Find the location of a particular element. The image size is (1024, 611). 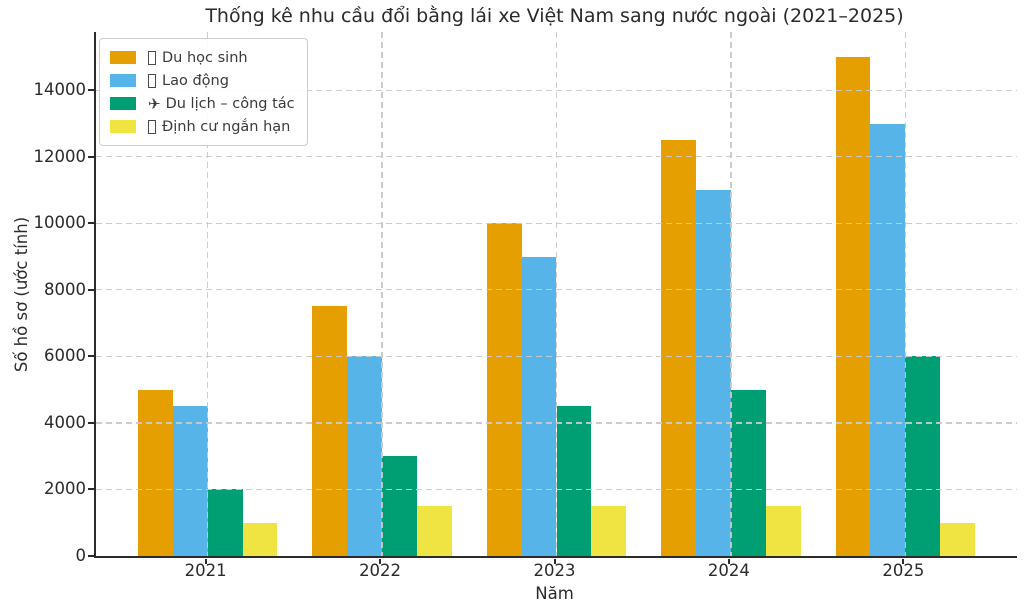

y-axis-label-box: Số hồ sơ (ước tính) is located at coordinates (22, 294).